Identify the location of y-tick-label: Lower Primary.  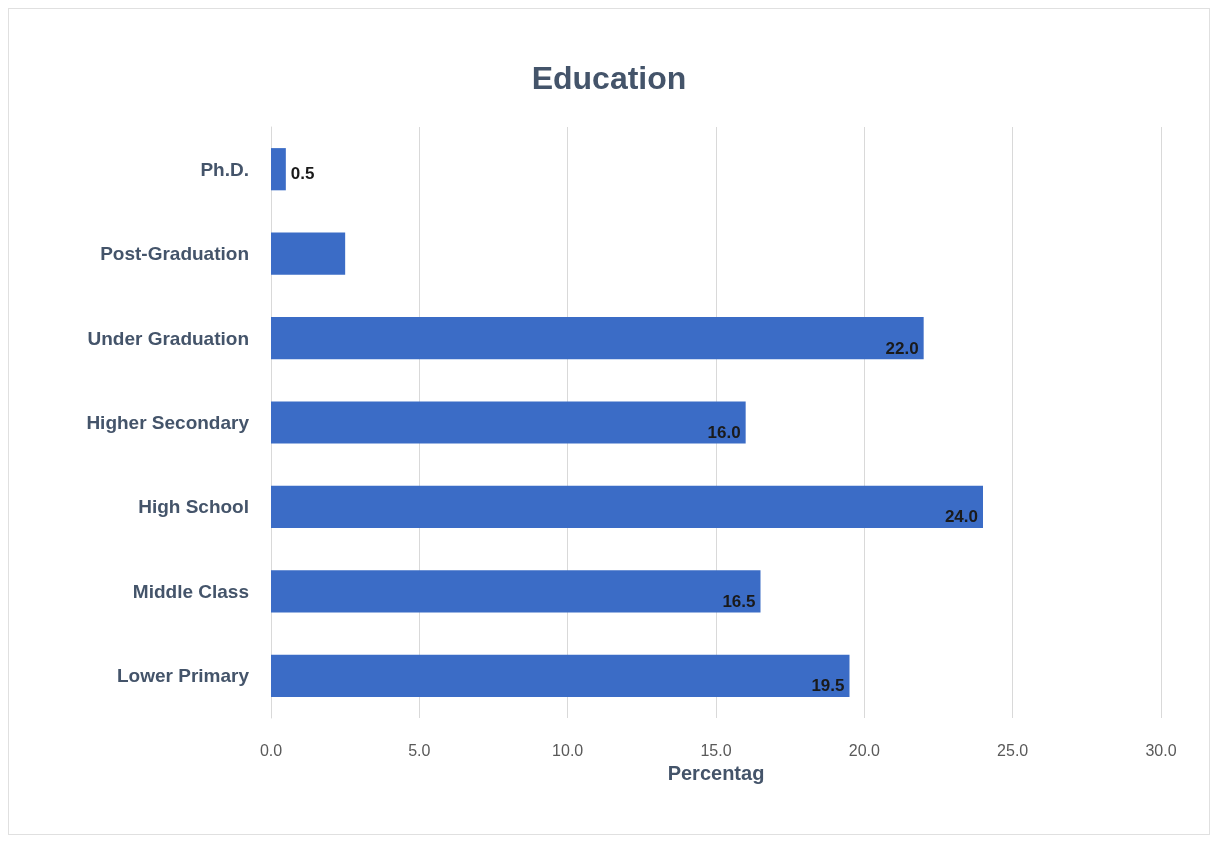
(183, 676).